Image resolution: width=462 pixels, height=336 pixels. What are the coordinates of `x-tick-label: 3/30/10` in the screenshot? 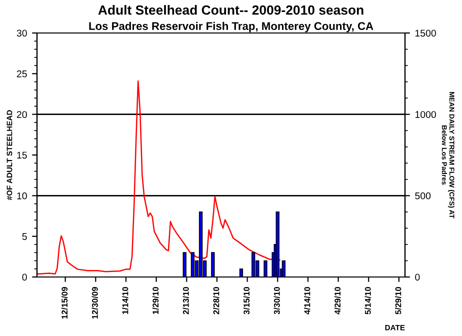 It's located at (277, 300).